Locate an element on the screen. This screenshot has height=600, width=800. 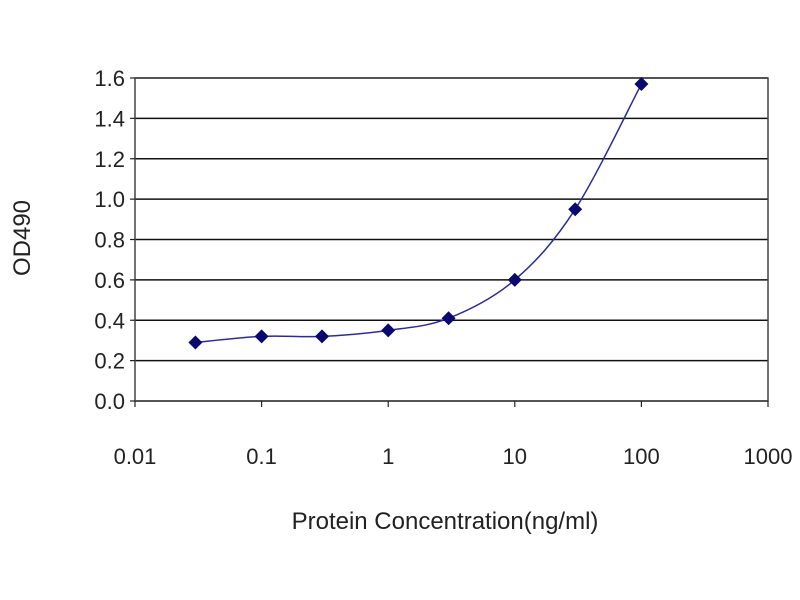
x-axis-ticks: 0.01 0.1 1 10 100 1000 is located at coordinates (453, 435).